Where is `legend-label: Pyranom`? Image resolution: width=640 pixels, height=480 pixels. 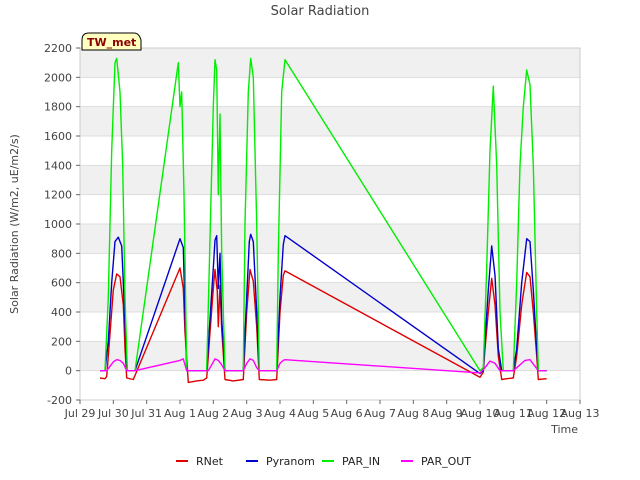
legend-label: Pyranom is located at coordinates (290, 461).